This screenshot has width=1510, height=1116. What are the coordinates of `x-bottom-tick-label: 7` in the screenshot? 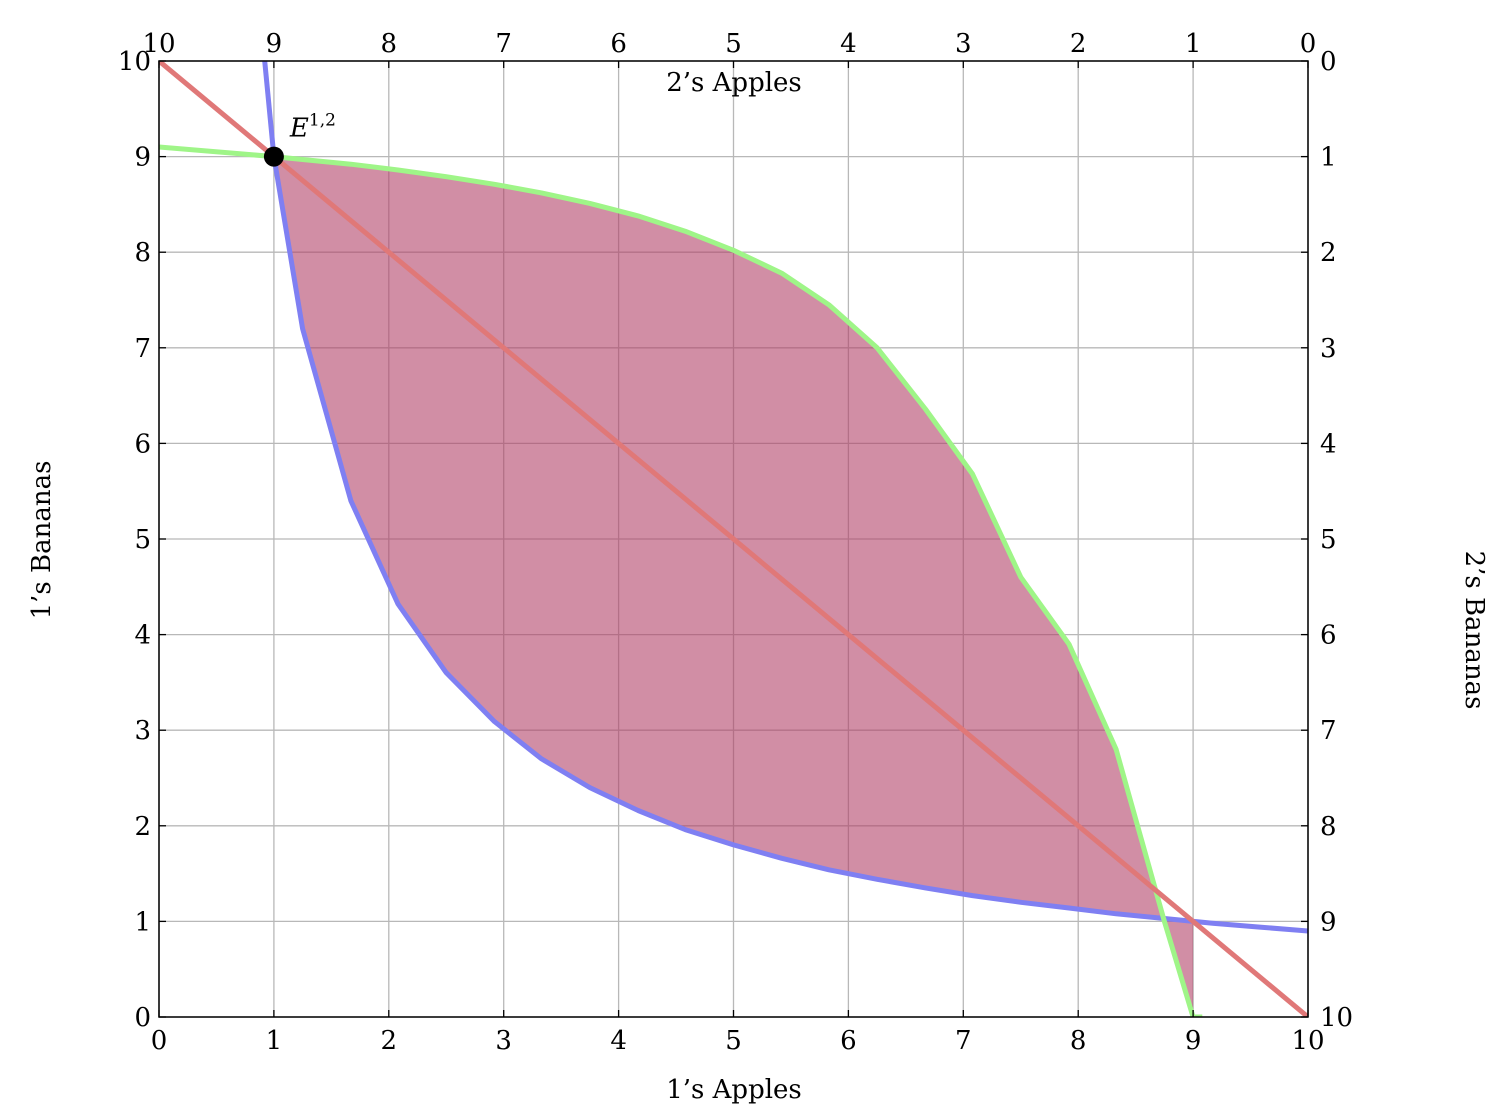 It's located at (963, 1041).